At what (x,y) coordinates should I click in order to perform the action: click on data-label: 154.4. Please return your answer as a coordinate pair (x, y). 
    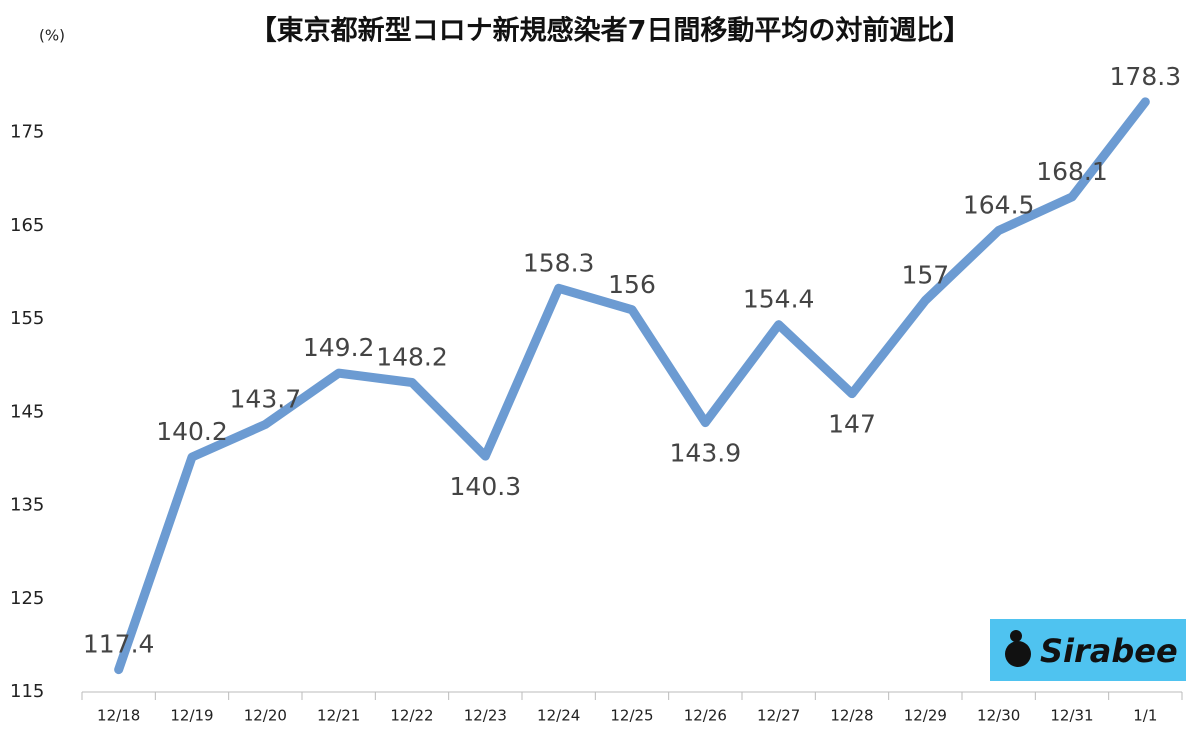
    Looking at the image, I should click on (779, 299).